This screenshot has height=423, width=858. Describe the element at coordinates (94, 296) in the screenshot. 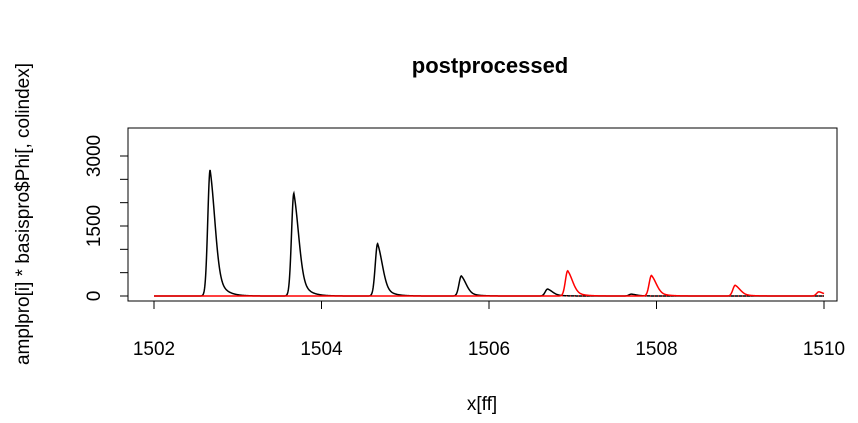

I see `y-tick-label: 0` at that location.